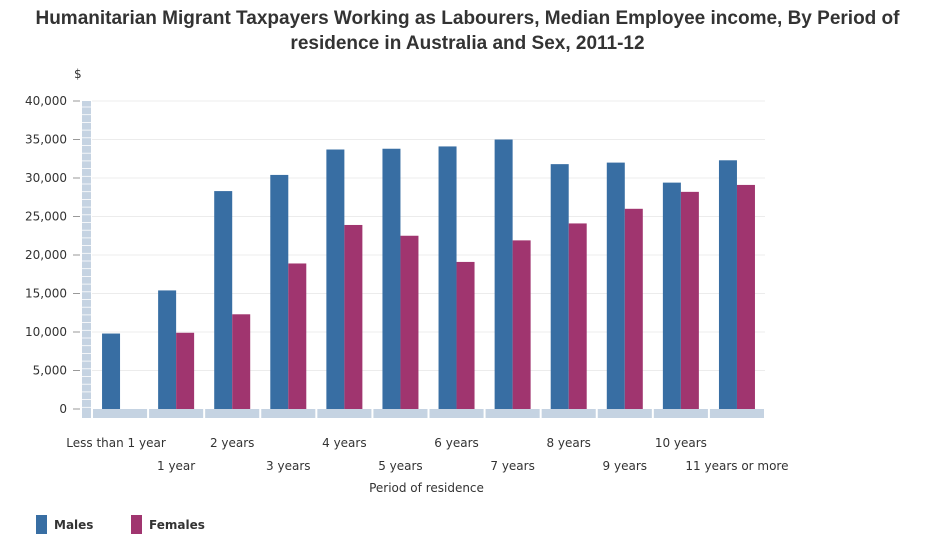 The height and width of the screenshot is (546, 935). Describe the element at coordinates (426, 488) in the screenshot. I see `x-axis-label: Period of residence` at that location.